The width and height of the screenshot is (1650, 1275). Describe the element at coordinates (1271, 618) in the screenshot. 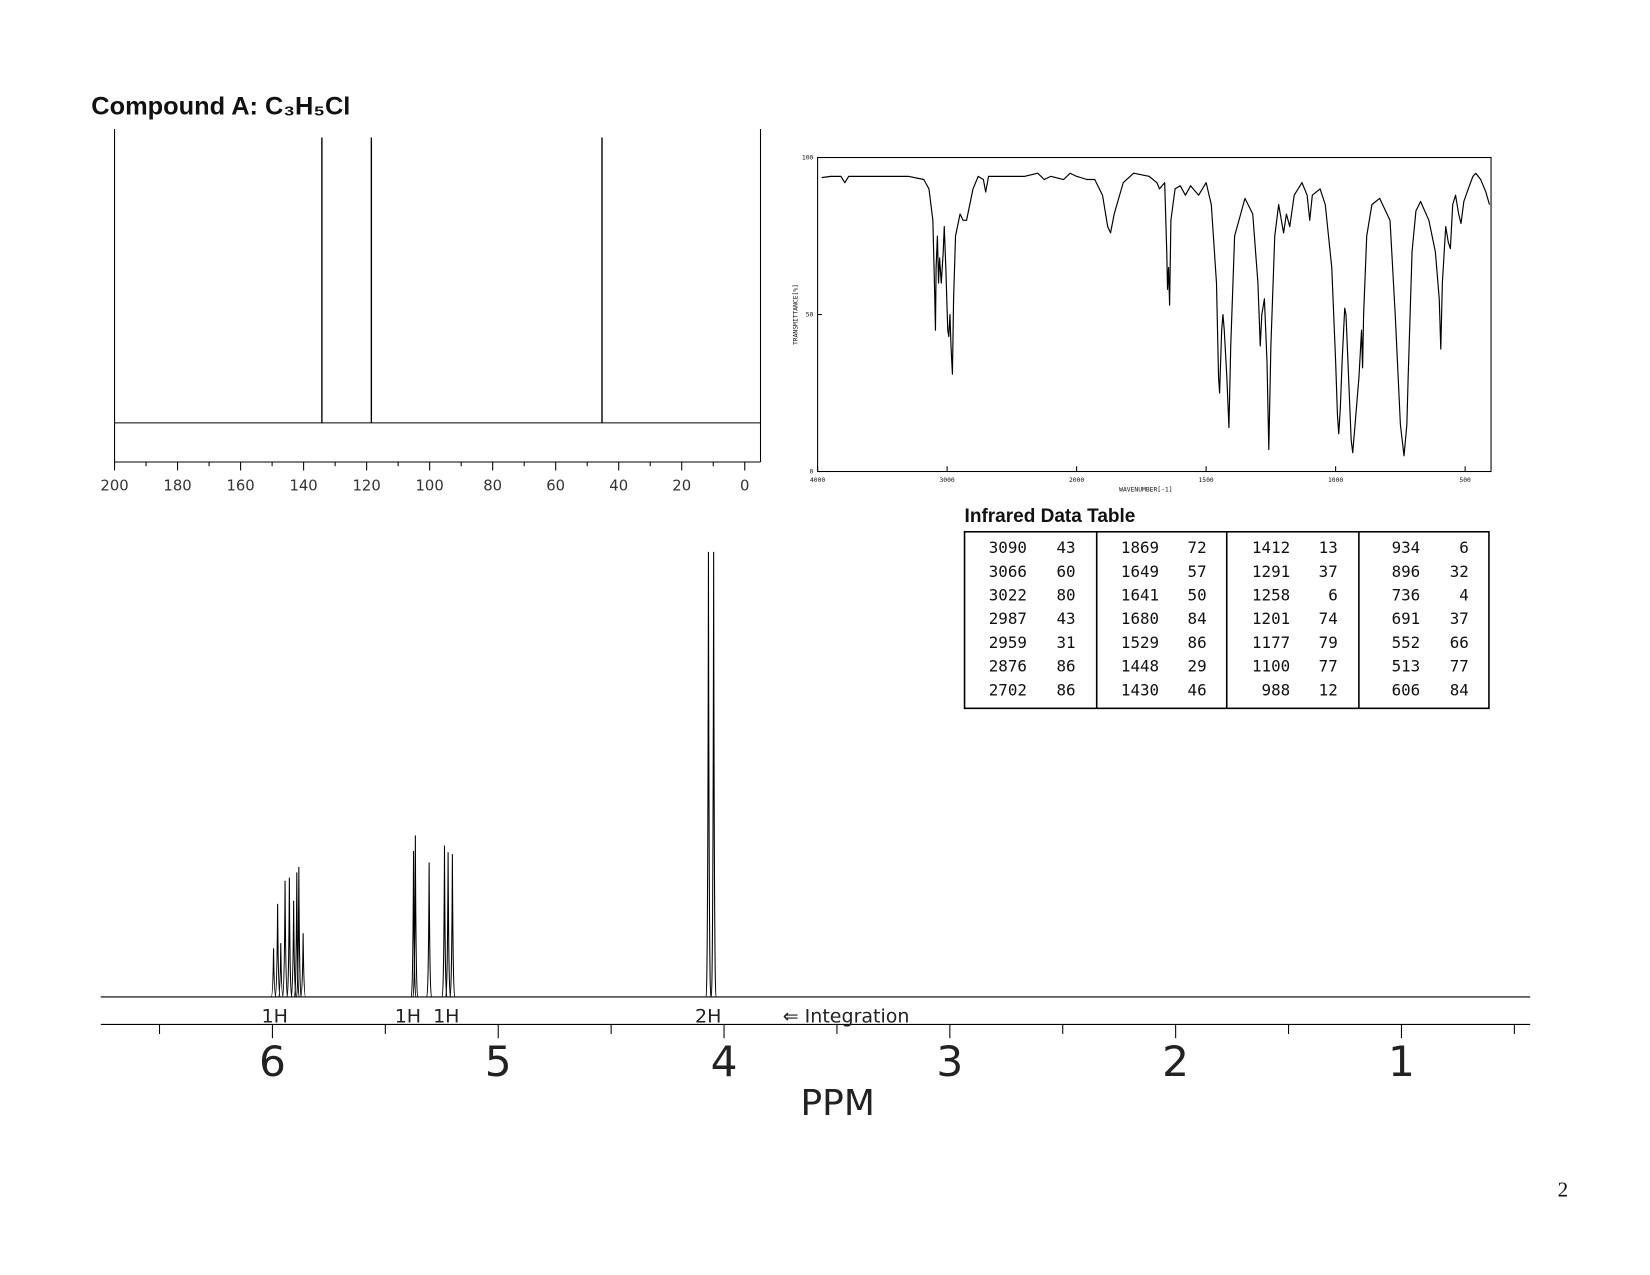

I see `table-cell: 1201` at that location.